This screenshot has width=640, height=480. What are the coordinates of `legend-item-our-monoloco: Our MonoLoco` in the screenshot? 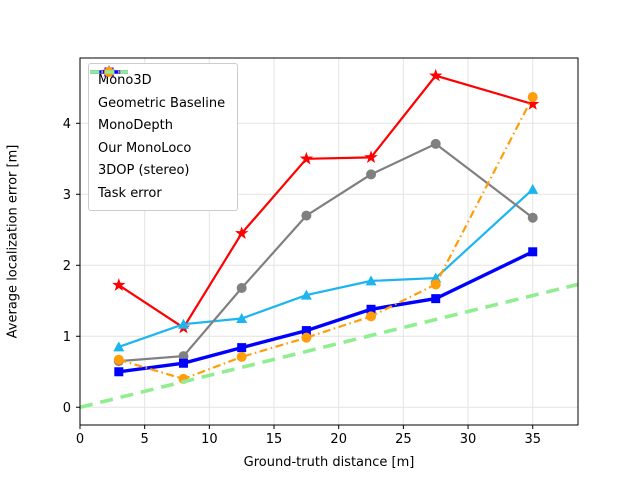 It's located at (157, 112).